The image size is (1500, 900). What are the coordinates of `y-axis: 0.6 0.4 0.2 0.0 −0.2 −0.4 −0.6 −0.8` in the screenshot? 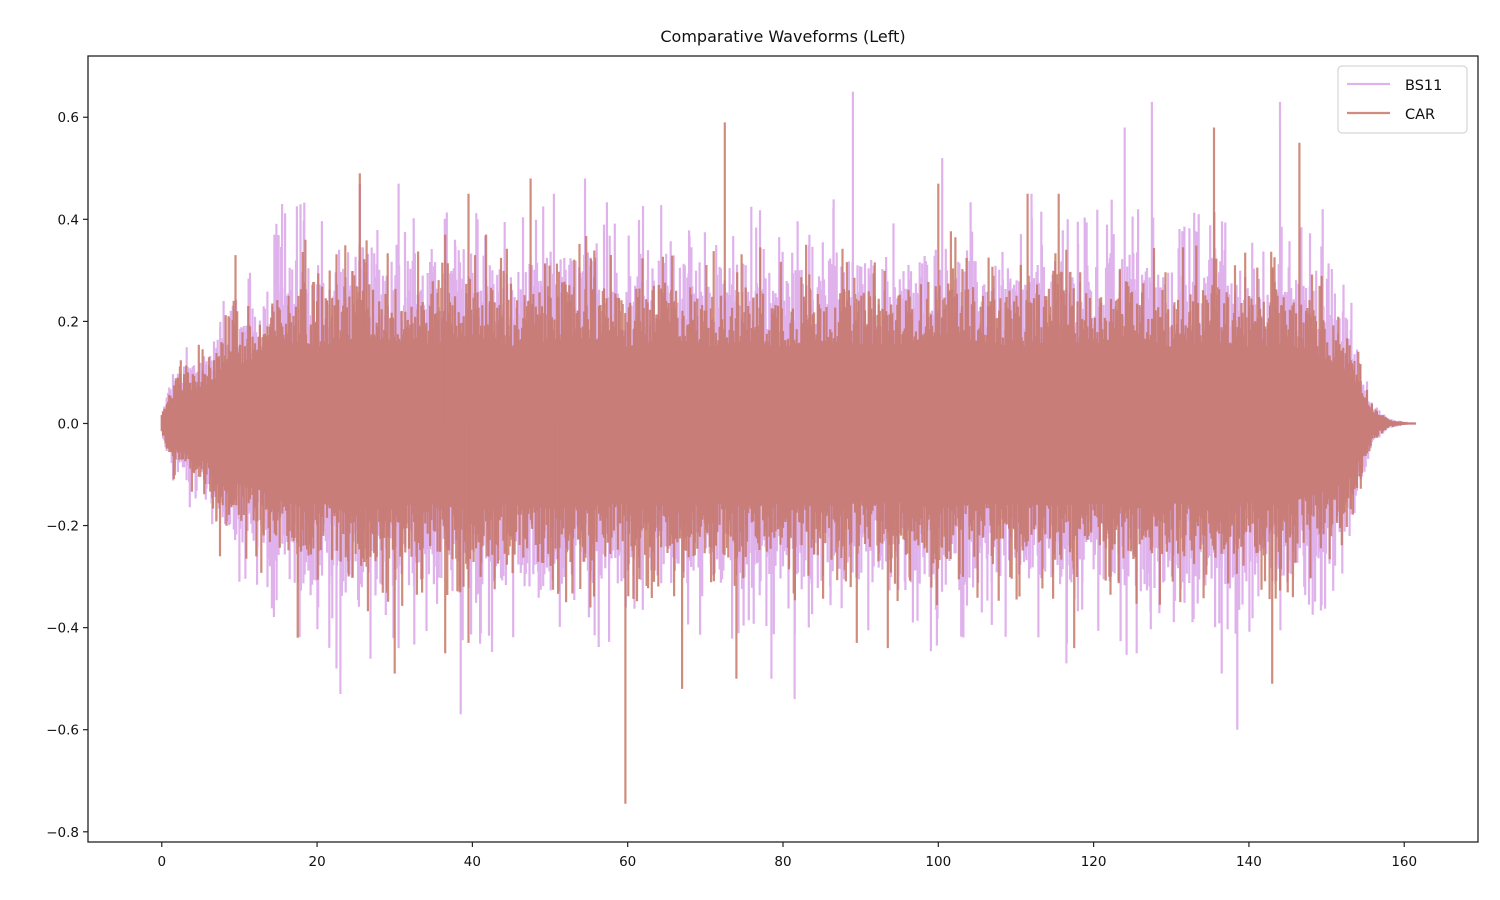 It's located at (67, 475).